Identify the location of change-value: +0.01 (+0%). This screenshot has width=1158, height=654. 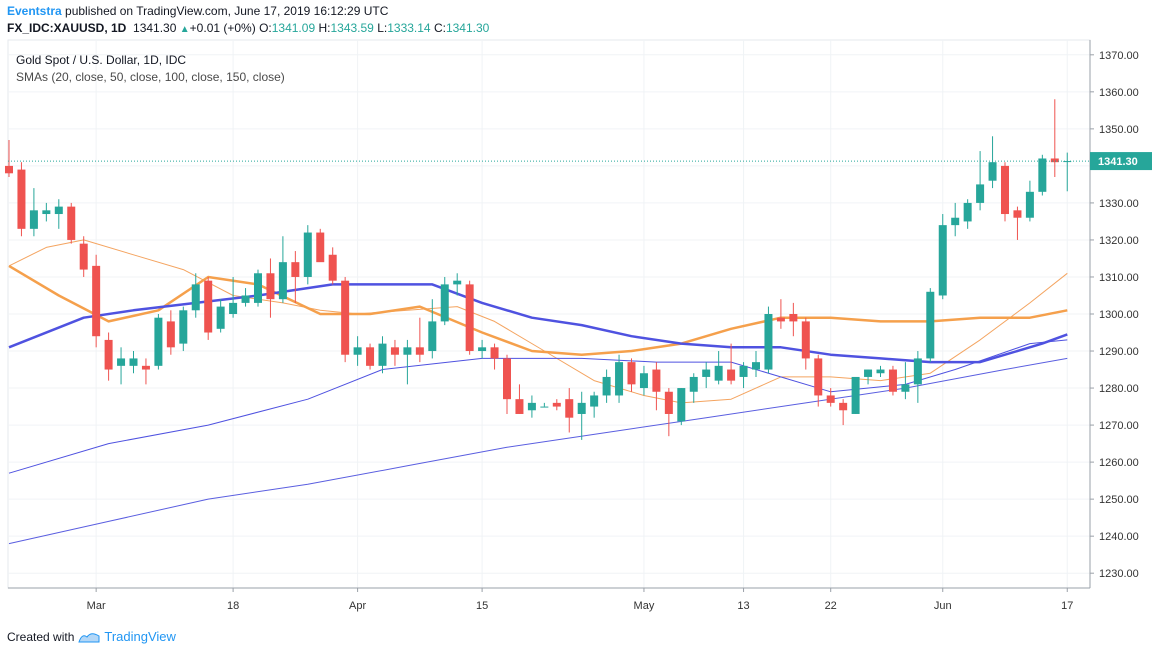
(222, 28).